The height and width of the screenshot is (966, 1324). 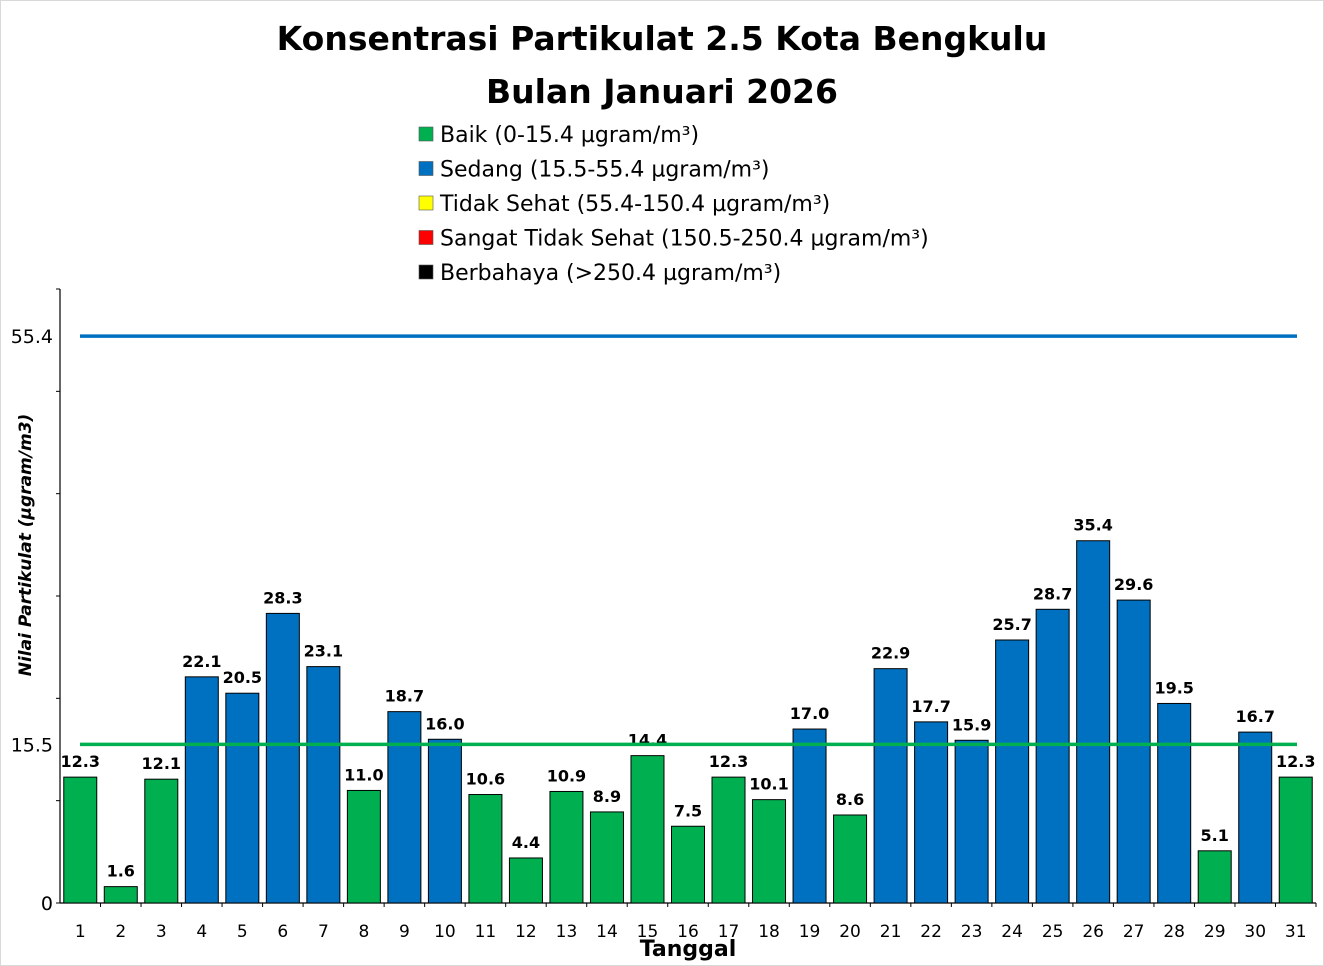 I want to click on x-tick-label: 27, so click(x=1134, y=932).